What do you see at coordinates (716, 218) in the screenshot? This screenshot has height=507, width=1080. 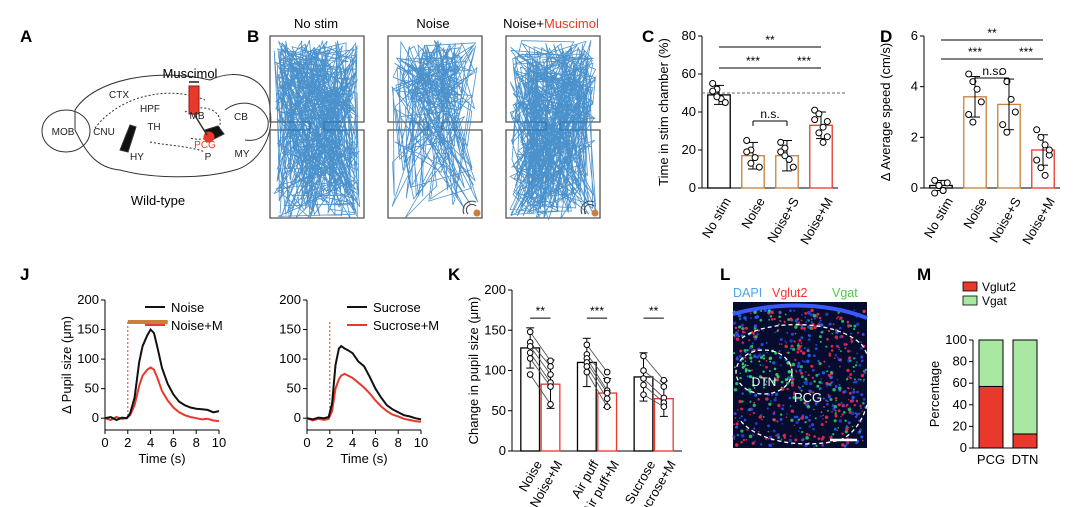 I see `x-tick-label: No stim` at bounding box center [716, 218].